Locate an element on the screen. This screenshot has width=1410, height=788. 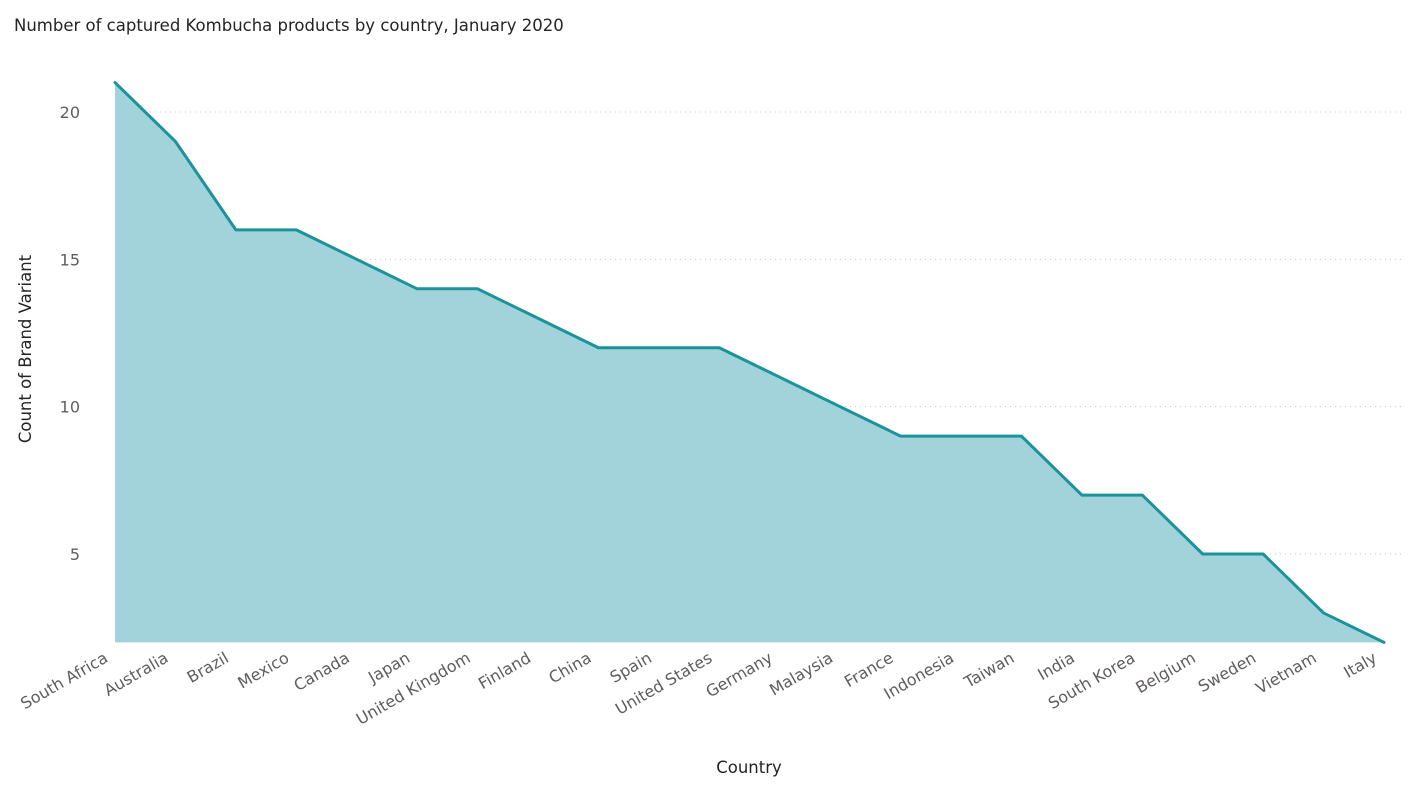
x-tick-label: Indonesia is located at coordinates (918, 675).